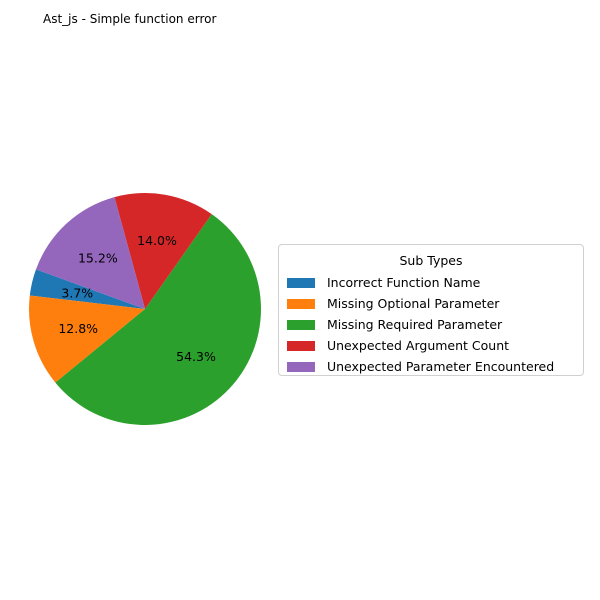 This screenshot has height=600, width=600. I want to click on legend-label: Missing Optional Parameter, so click(411, 303).